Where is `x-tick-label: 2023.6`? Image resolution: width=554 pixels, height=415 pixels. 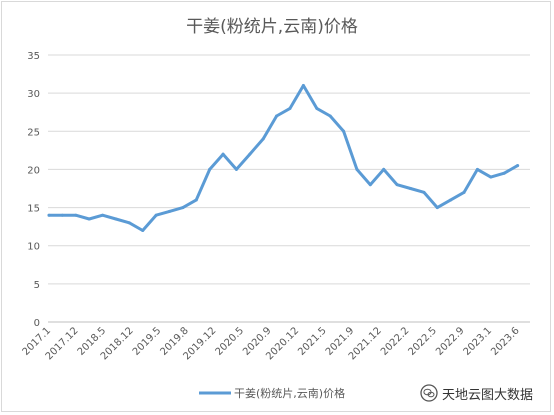 x-tick-label: 2023.6 is located at coordinates (505, 341).